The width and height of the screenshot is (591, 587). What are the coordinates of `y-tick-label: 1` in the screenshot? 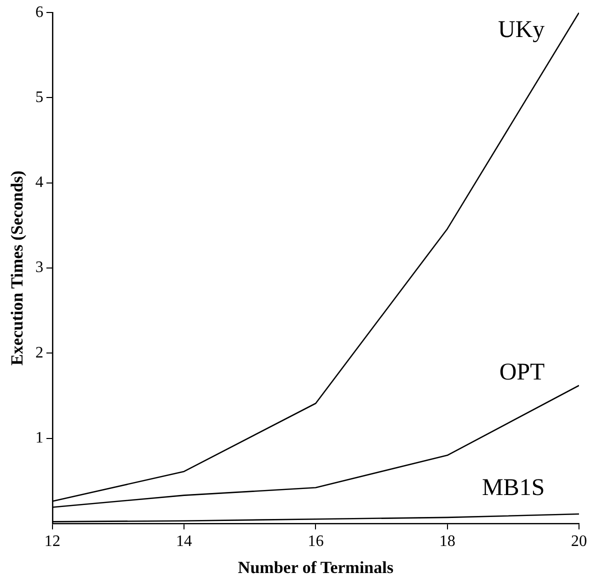 It's located at (39, 437).